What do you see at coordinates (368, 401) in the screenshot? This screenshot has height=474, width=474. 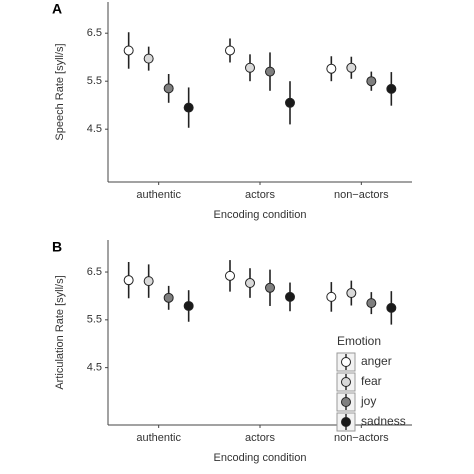 I see `legend-label: joy` at bounding box center [368, 401].